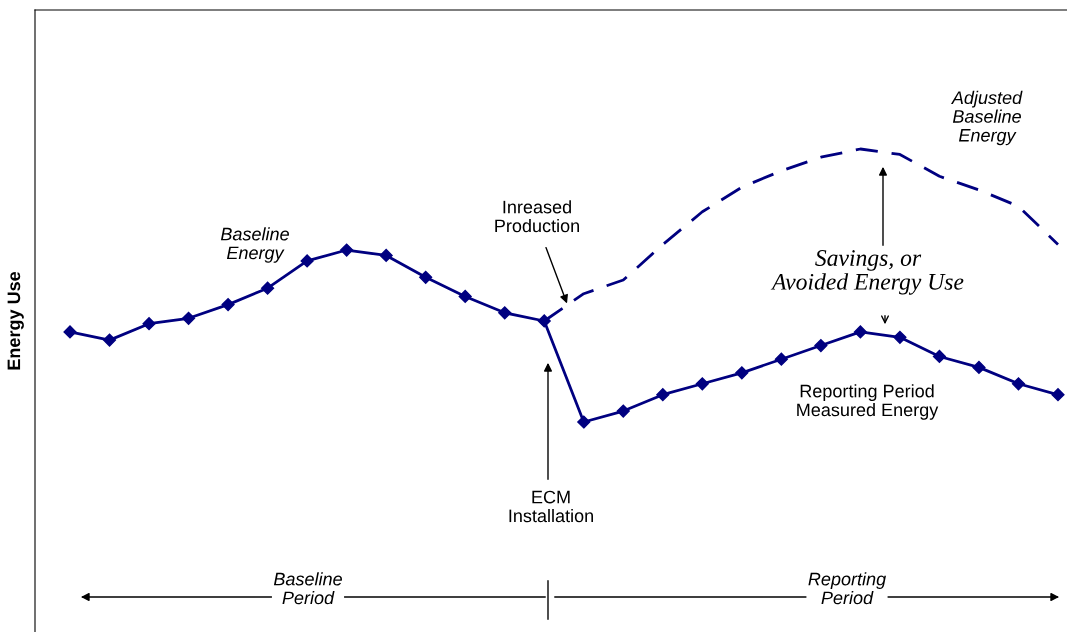  Describe the element at coordinates (551, 506) in the screenshot. I see `text: ECM Installation` at that location.